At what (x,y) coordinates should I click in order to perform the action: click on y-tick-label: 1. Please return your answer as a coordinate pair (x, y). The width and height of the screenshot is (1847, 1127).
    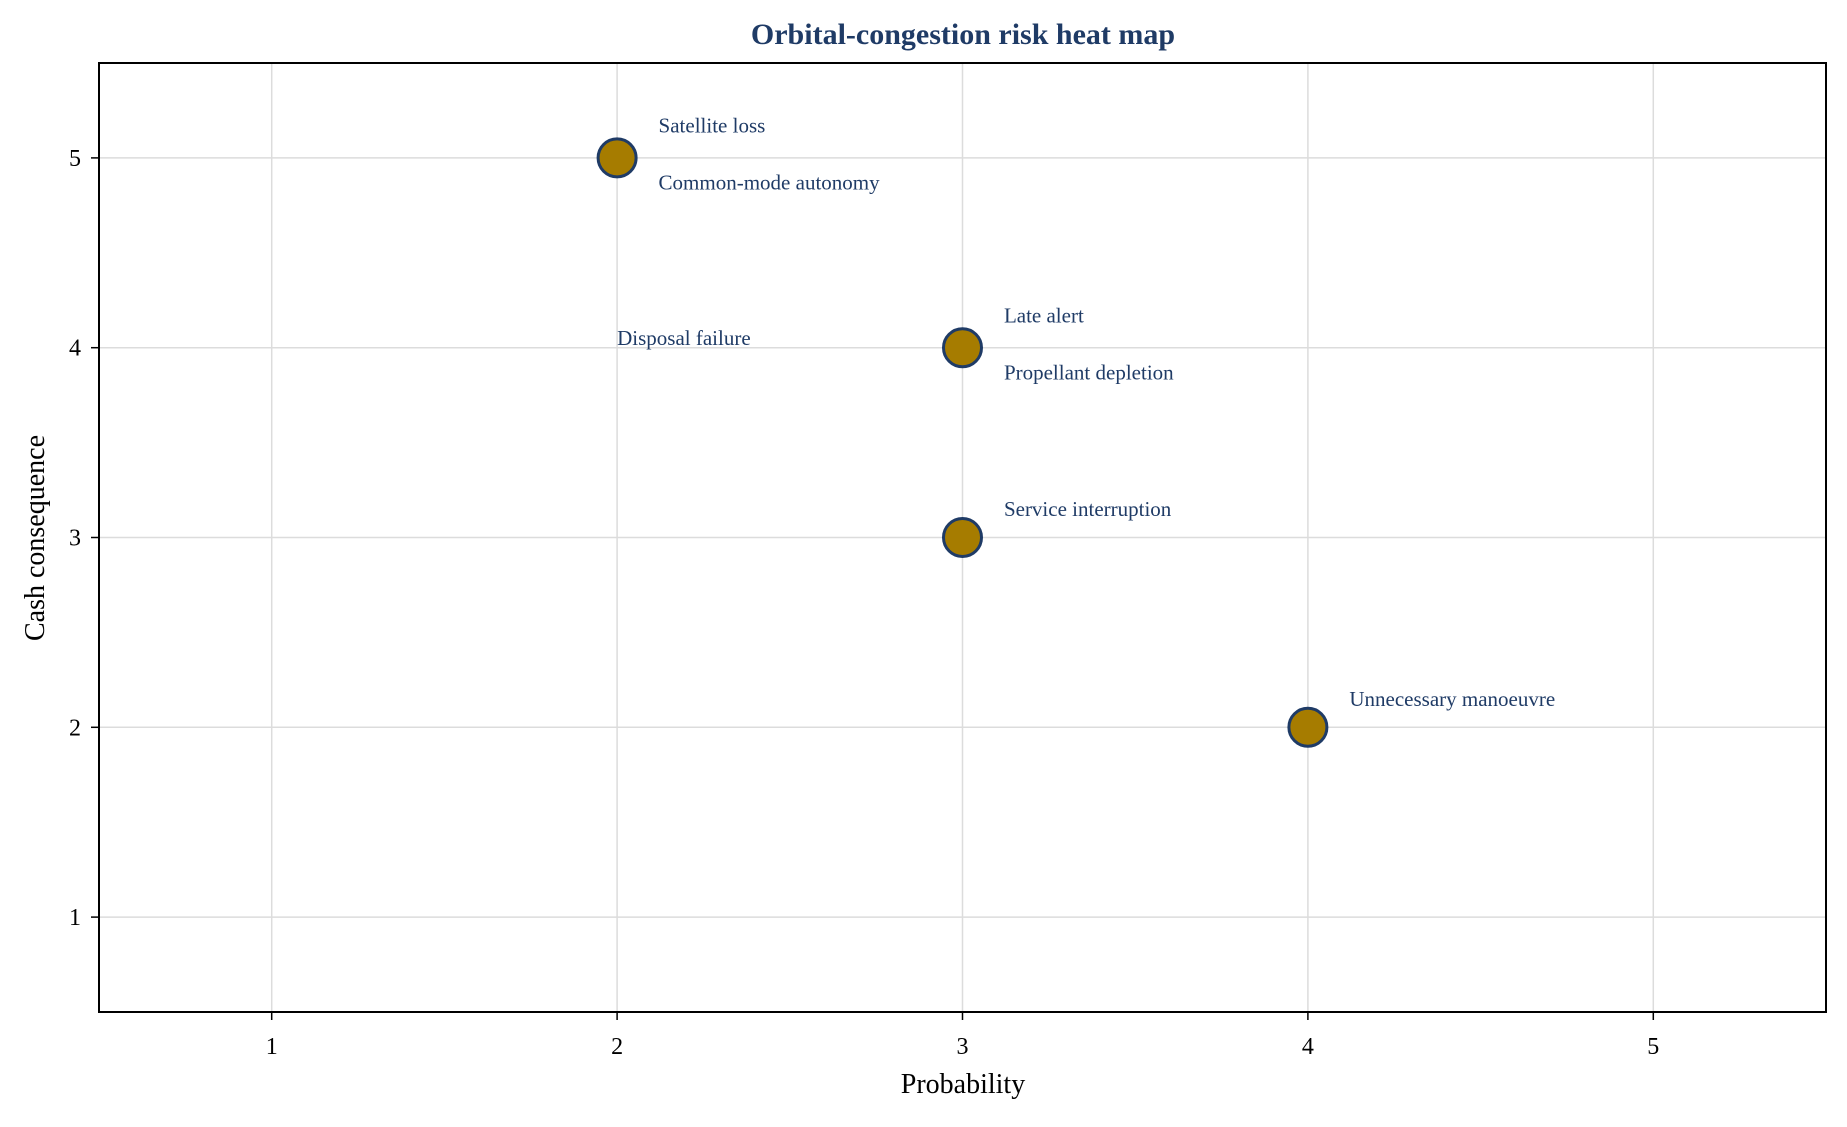
    Looking at the image, I should click on (75, 918).